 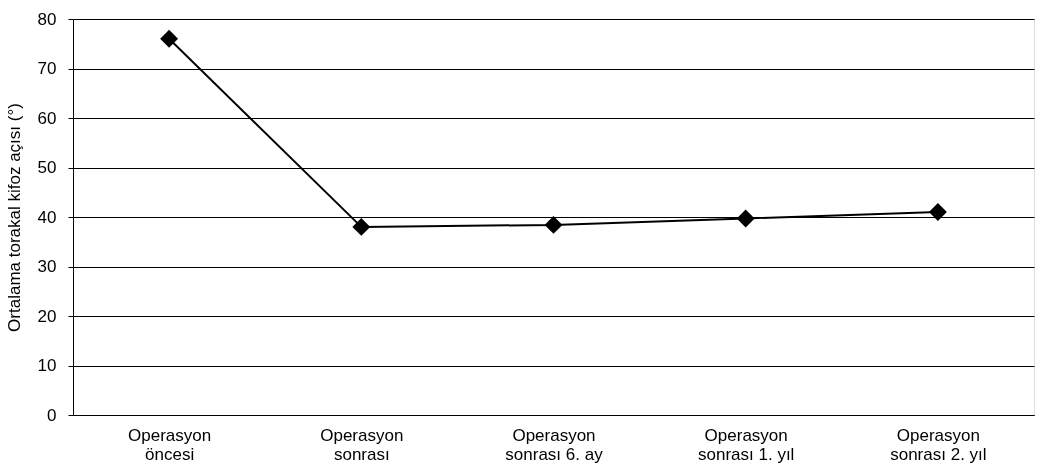 I want to click on x-tick-label: Operasyon sonrası, so click(x=362, y=444).